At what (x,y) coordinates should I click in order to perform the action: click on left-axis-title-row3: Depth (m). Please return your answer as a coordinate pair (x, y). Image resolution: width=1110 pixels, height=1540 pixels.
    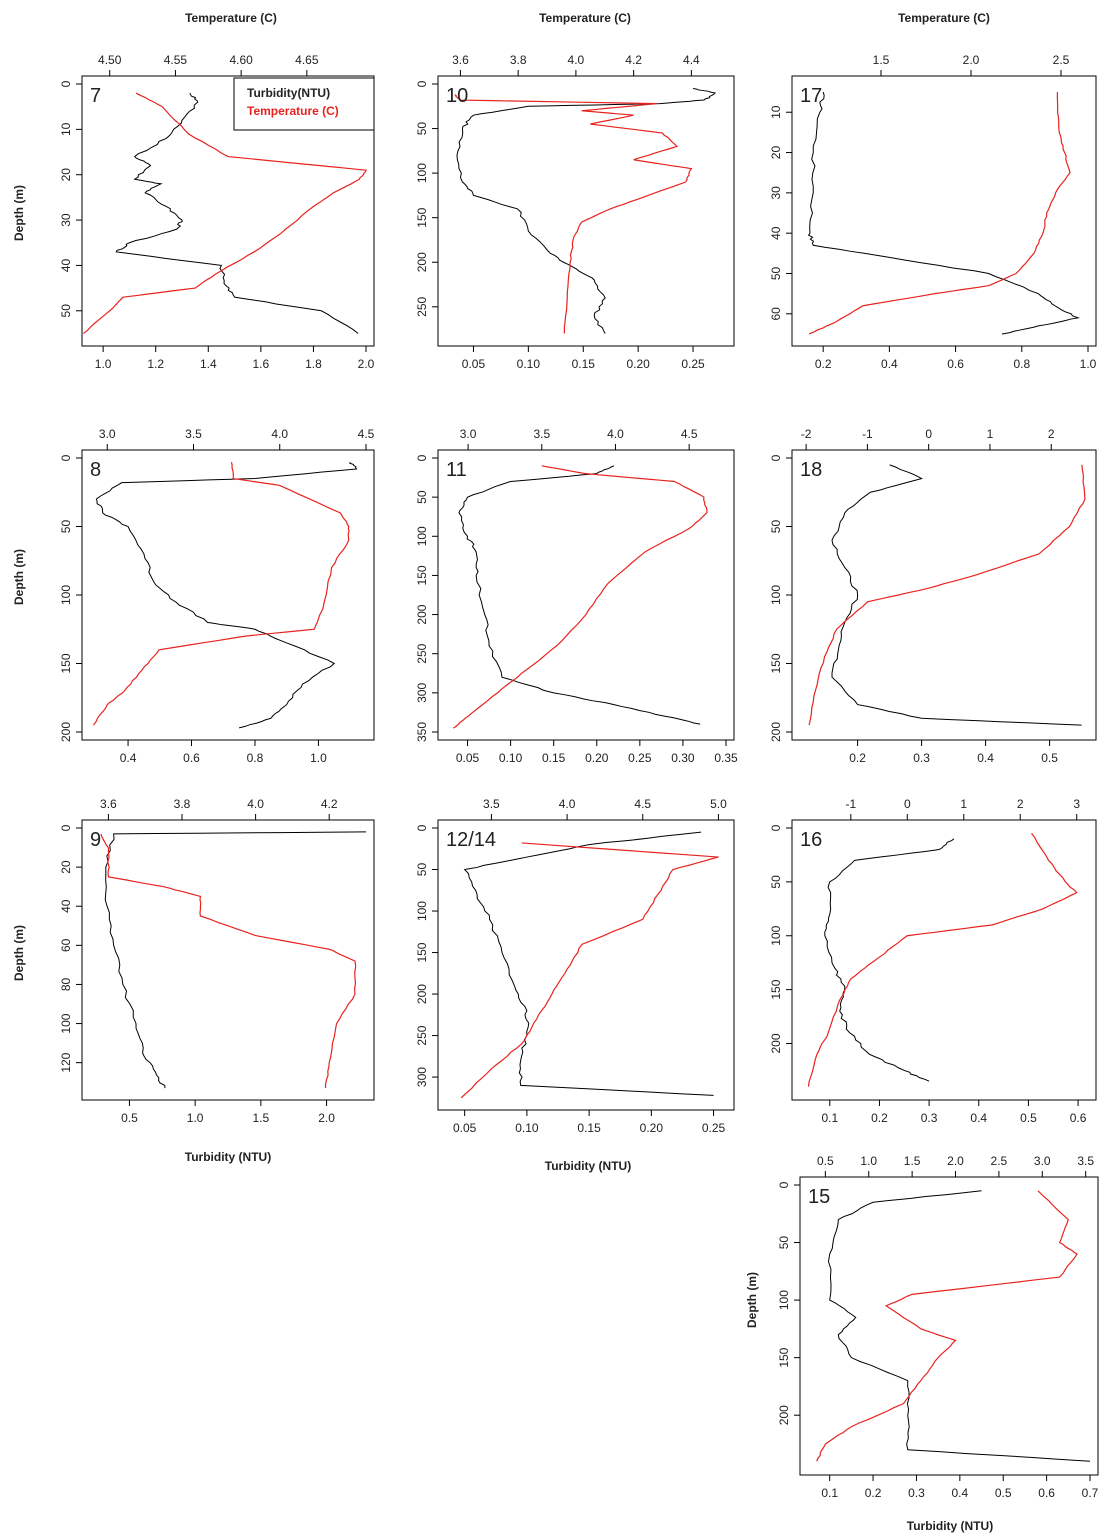
    Looking at the image, I should click on (19, 953).